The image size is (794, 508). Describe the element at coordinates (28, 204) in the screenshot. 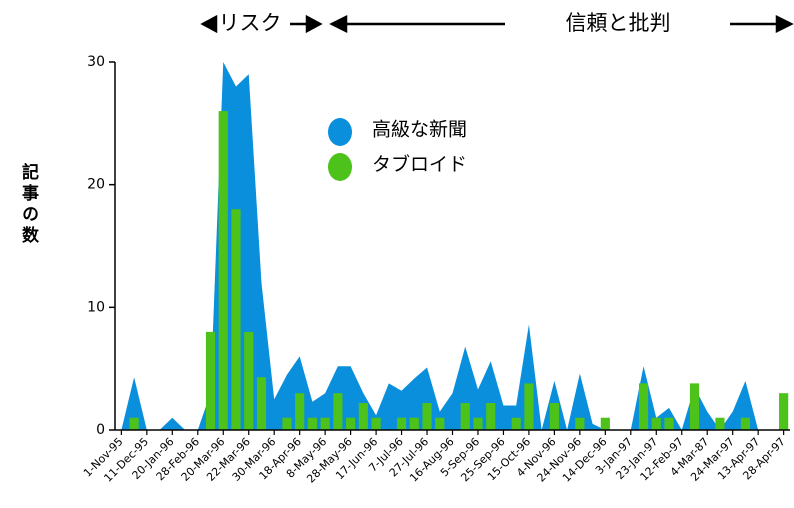

I see `y-axis-label: 記事の数` at that location.